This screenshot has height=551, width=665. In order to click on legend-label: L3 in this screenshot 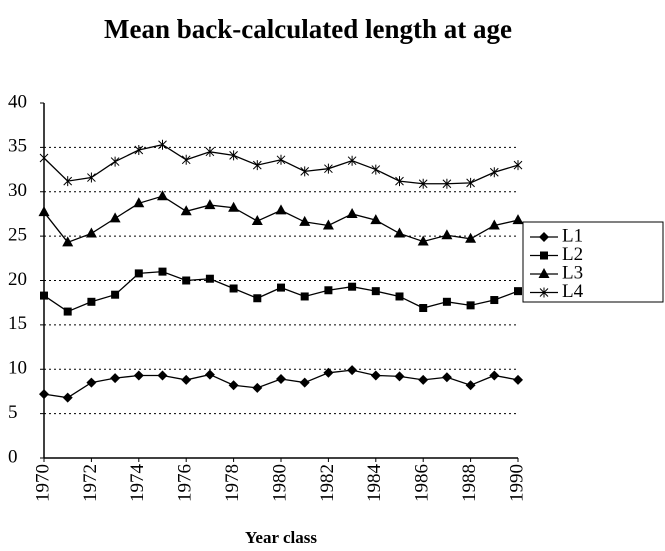, I will do `click(572, 272)`.